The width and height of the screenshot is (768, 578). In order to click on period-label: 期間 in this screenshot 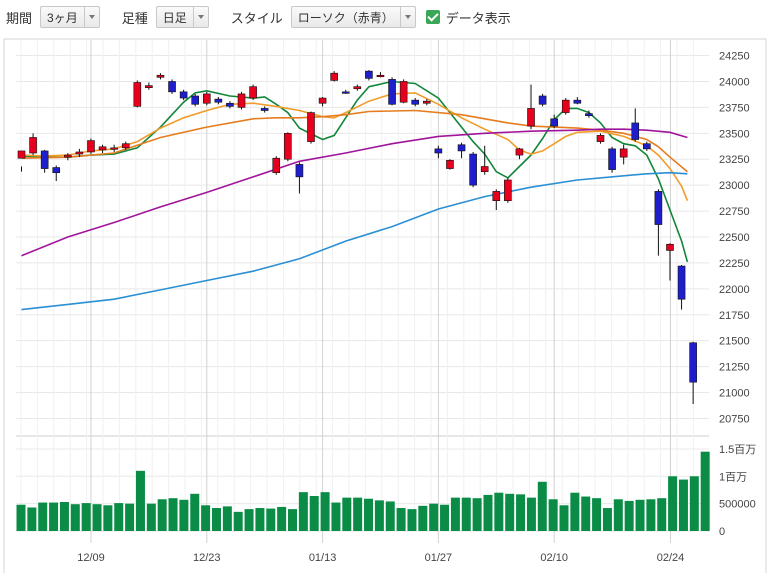, I will do `click(19, 18)`.